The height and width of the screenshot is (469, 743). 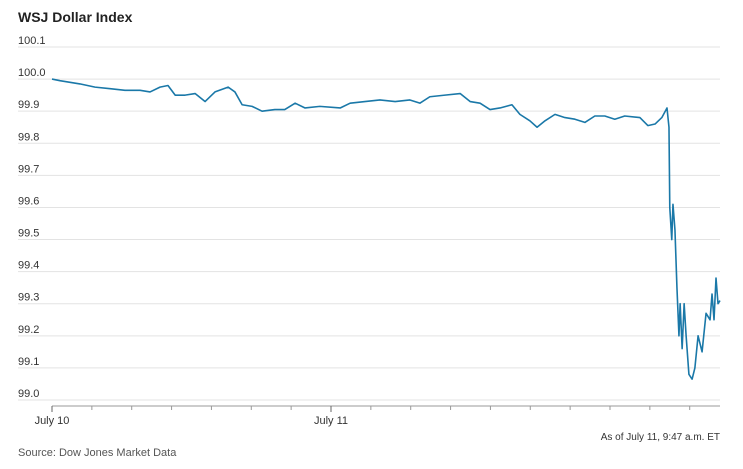 I want to click on y-tick-label: 99.6, so click(x=28, y=201).